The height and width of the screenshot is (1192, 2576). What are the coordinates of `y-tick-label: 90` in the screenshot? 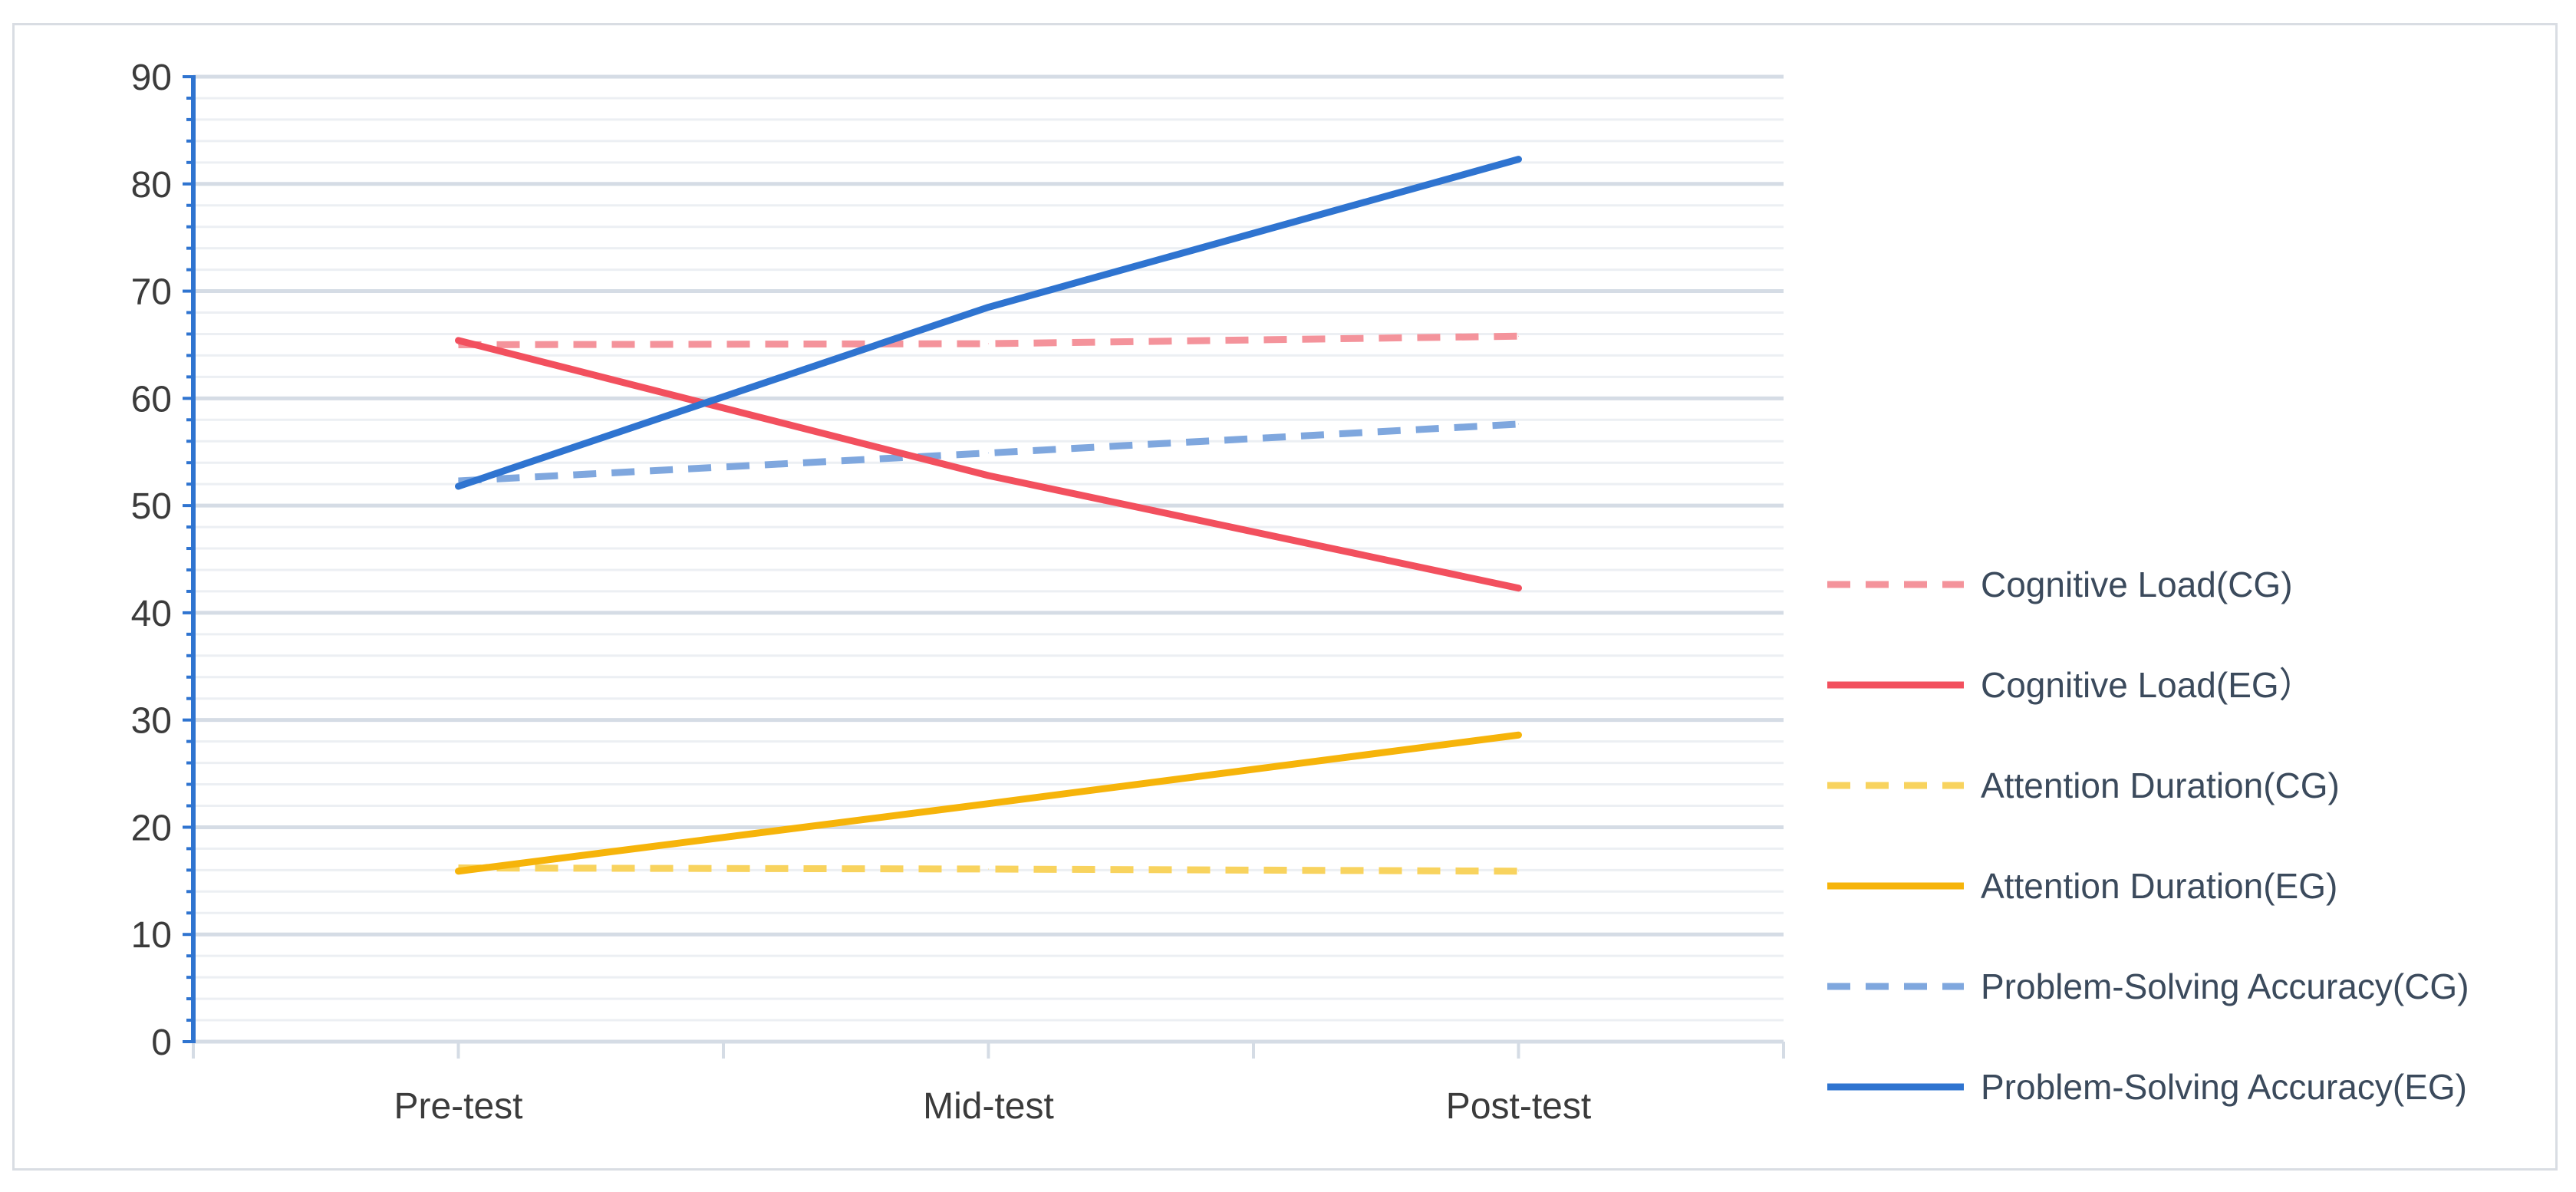 It's located at (151, 78).